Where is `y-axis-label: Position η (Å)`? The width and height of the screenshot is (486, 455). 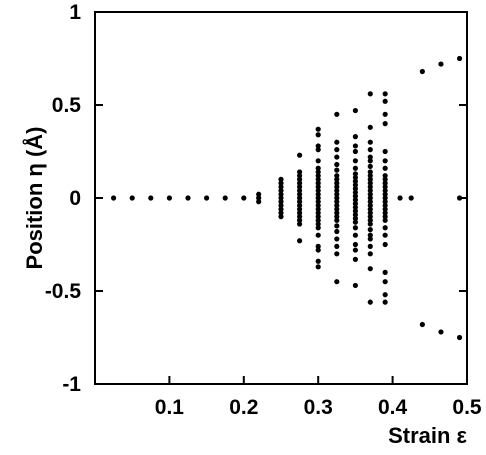
y-axis-label: Position η (Å) is located at coordinates (34, 198).